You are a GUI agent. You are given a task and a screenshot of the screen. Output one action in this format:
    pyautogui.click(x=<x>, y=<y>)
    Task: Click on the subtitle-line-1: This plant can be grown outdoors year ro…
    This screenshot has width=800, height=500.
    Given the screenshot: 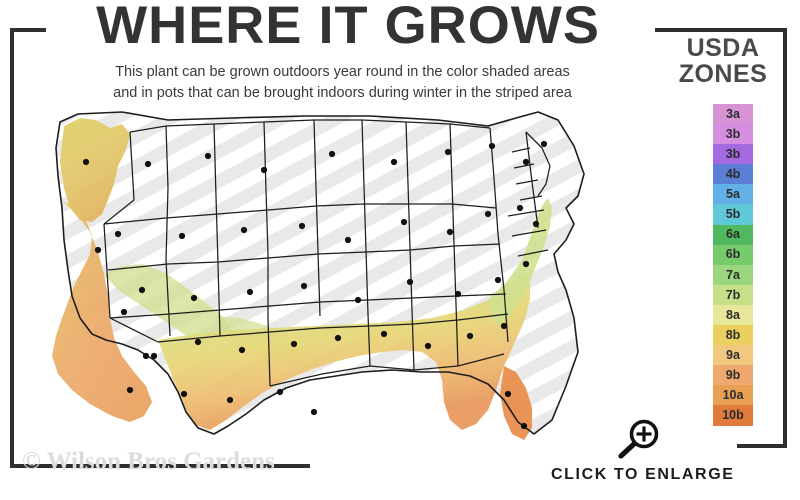 What is the action you would take?
    pyautogui.click(x=342, y=72)
    